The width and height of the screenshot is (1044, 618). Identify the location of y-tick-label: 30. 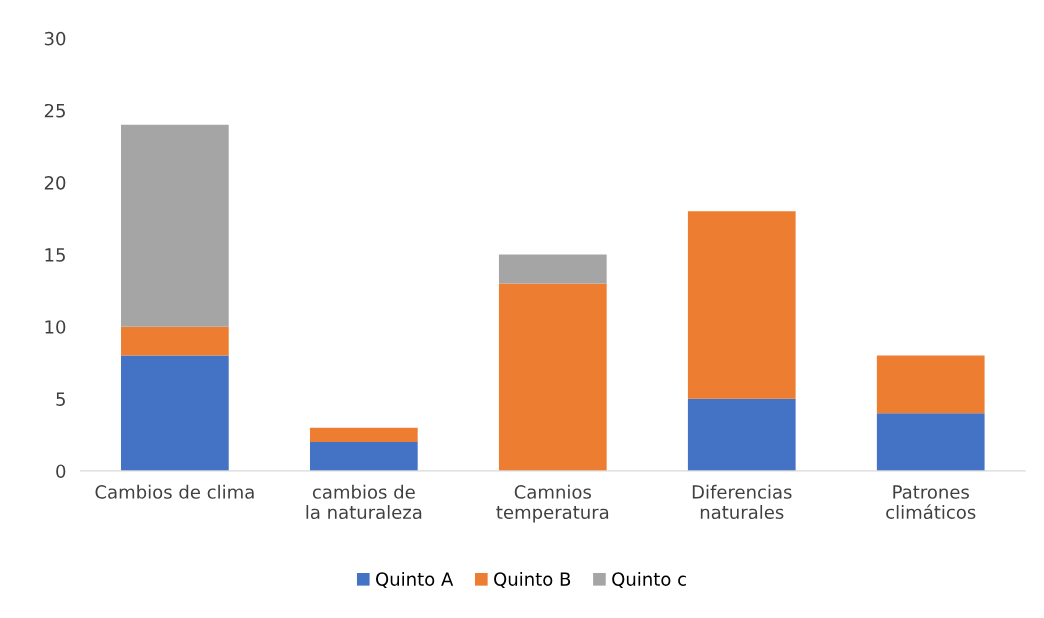
(55, 38).